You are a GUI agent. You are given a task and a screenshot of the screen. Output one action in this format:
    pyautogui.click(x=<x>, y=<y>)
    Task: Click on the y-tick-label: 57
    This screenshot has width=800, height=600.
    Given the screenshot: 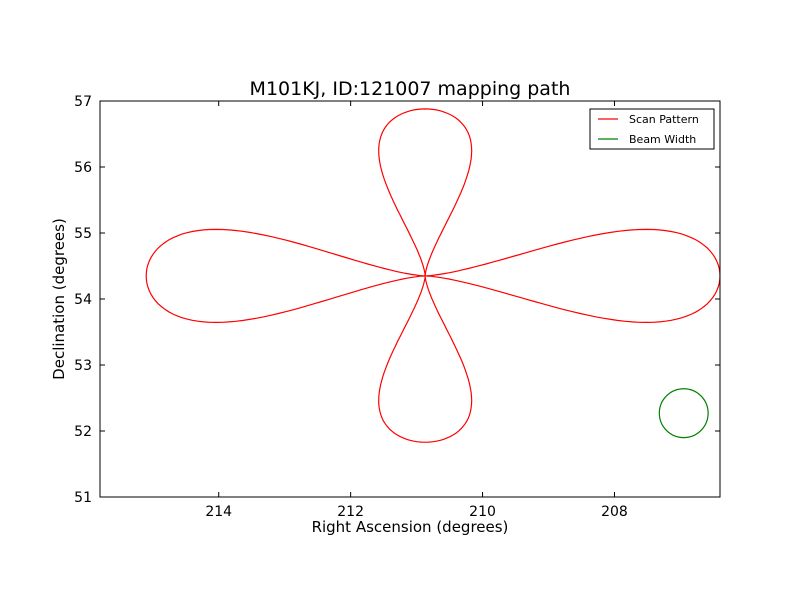 What is the action you would take?
    pyautogui.click(x=83, y=102)
    